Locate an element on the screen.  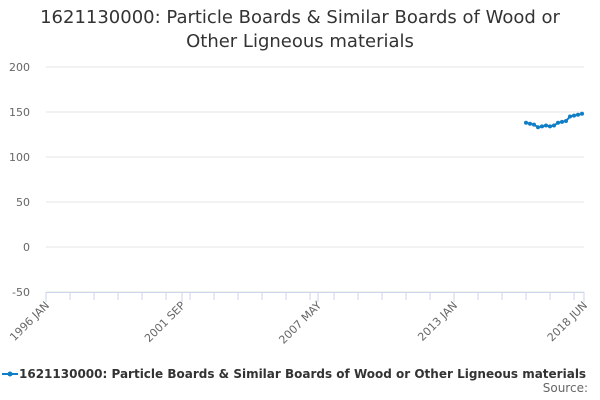
x-tick-label: 2018 JUN is located at coordinates (567, 321).